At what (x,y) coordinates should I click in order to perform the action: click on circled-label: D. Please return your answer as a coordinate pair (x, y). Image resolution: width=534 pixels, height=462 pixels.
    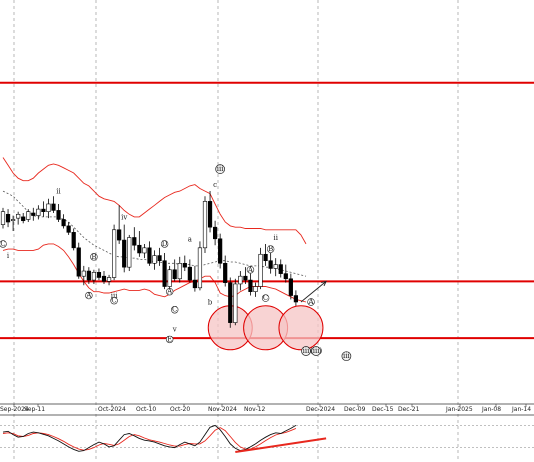
    Looking at the image, I should click on (165, 244).